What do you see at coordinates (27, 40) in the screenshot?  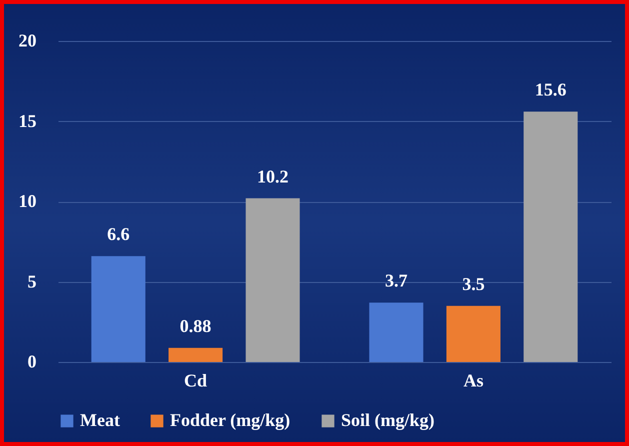 I see `y-tick-label: 20` at bounding box center [27, 40].